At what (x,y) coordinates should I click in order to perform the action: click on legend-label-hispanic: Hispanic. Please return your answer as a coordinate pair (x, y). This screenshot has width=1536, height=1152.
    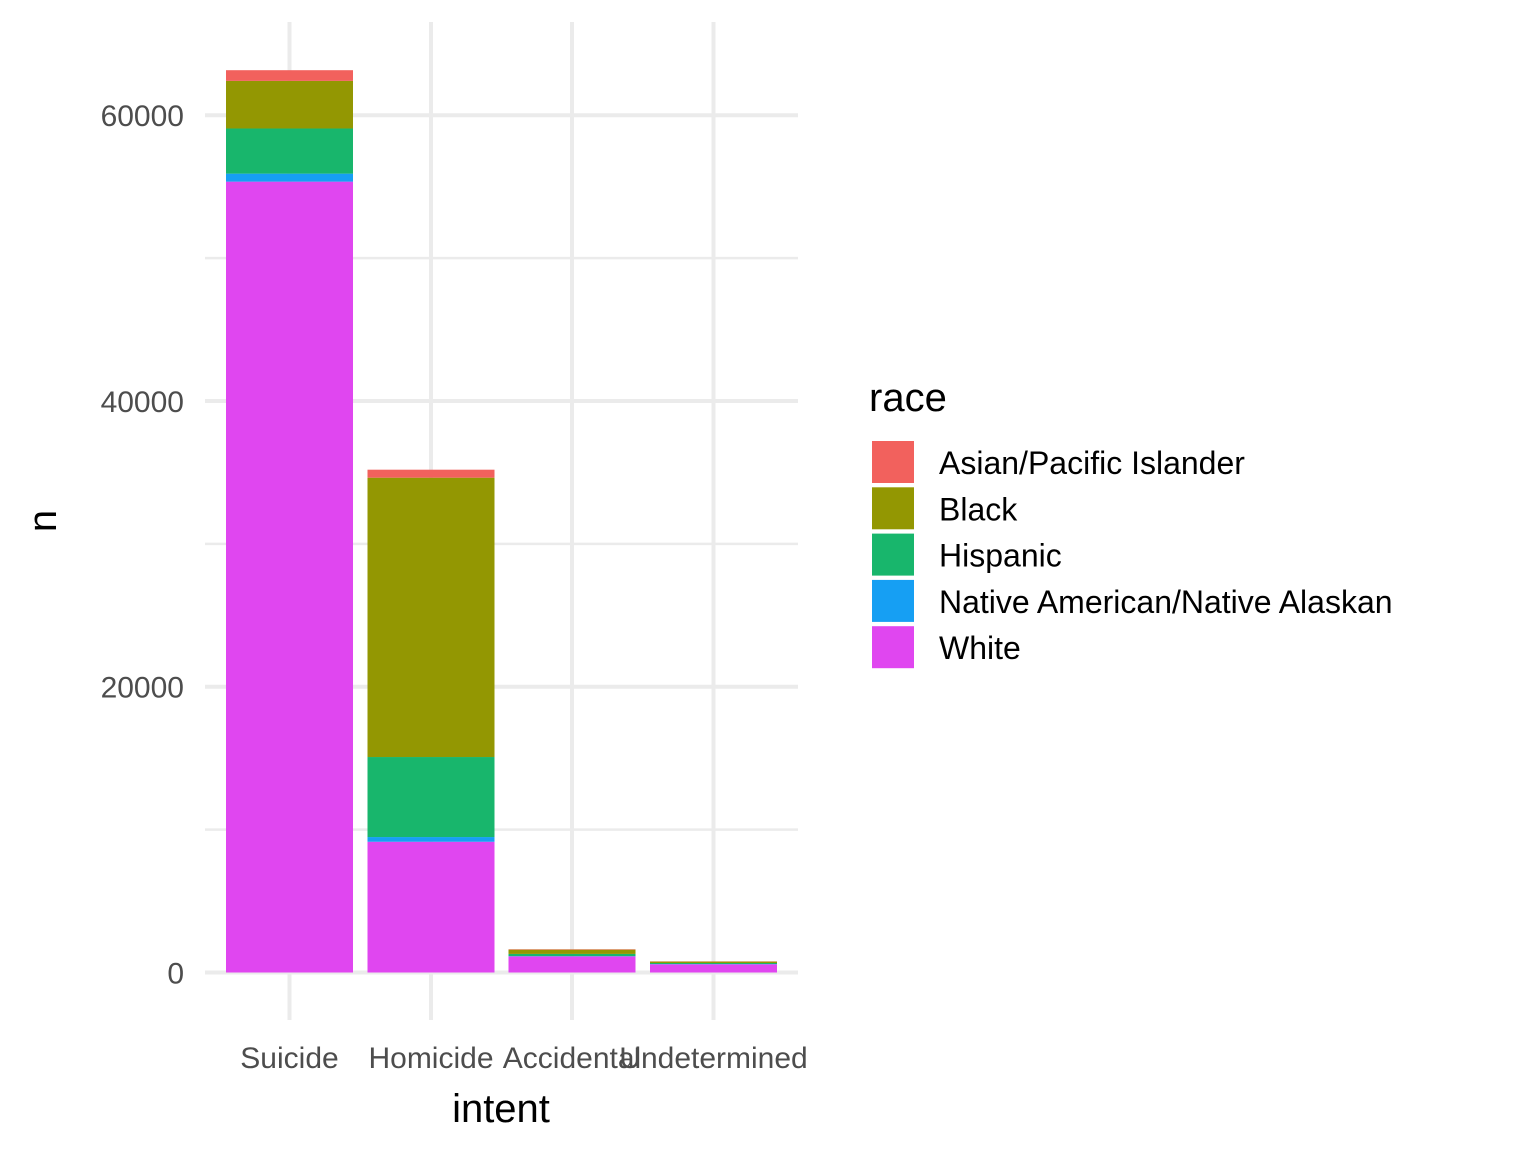
    Looking at the image, I should click on (1000, 556).